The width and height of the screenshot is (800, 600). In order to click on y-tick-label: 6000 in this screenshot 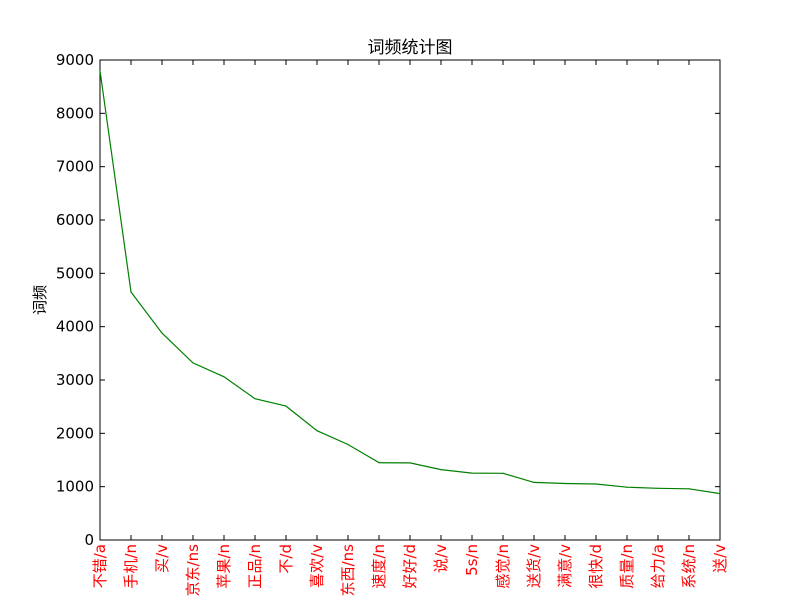, I will do `click(75, 220)`.